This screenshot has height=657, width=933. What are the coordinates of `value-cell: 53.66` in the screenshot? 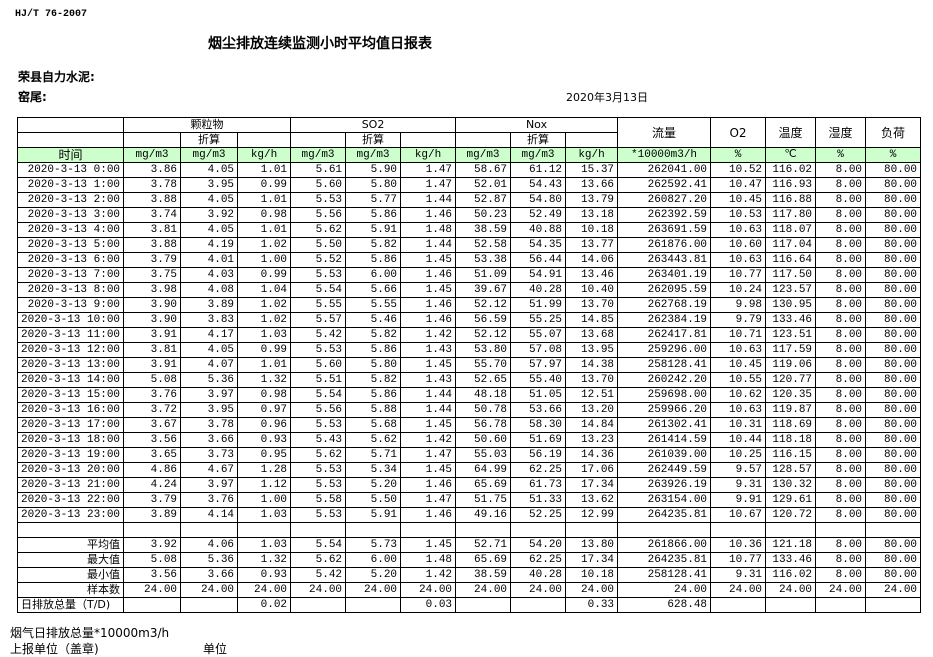 It's located at (538, 410).